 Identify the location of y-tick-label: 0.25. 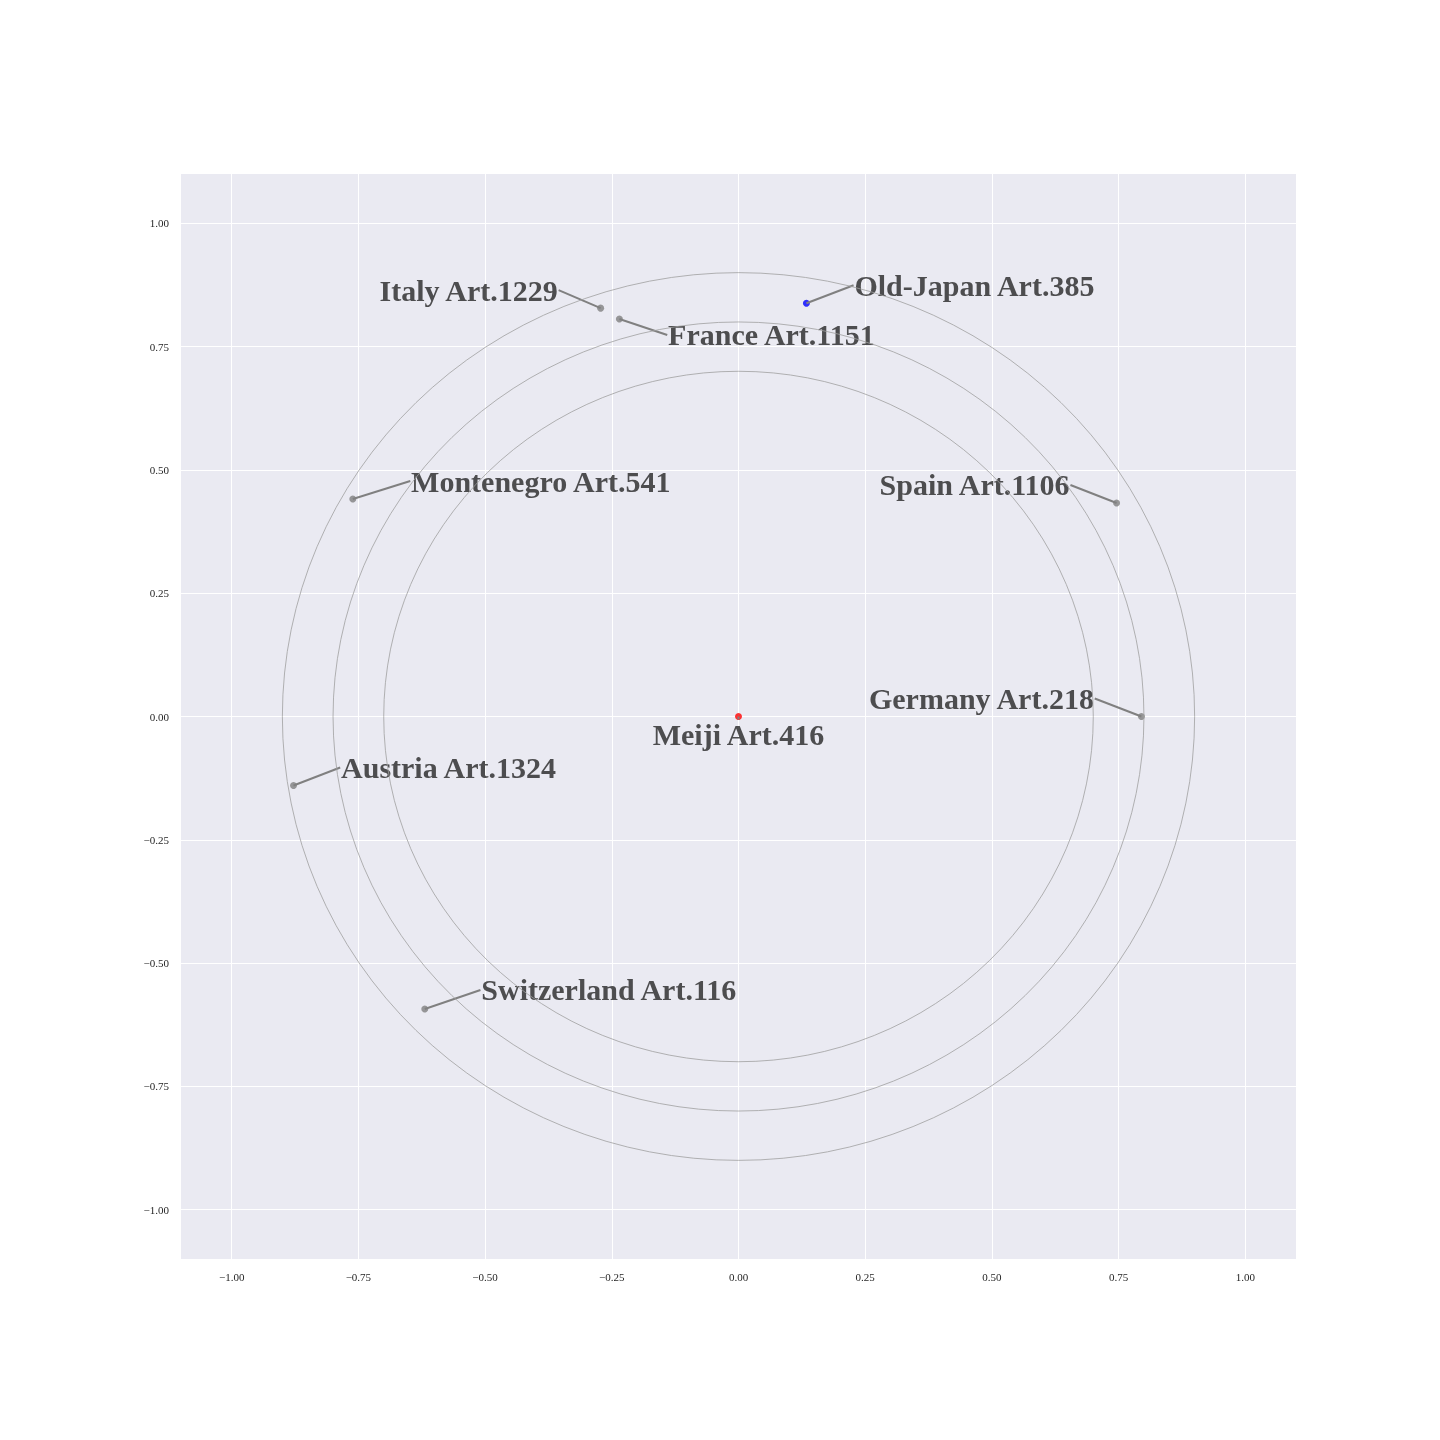
(159, 593).